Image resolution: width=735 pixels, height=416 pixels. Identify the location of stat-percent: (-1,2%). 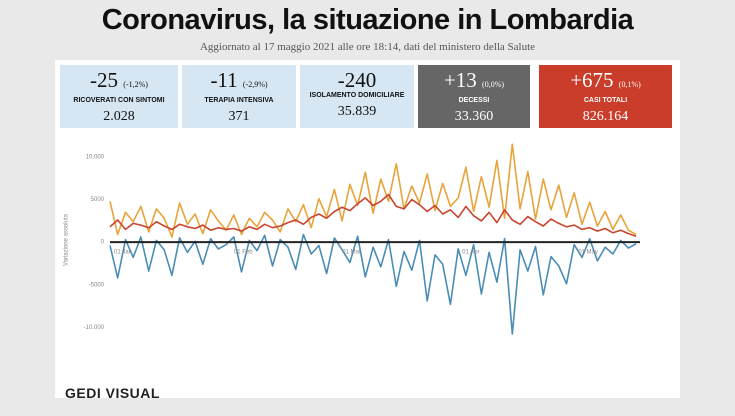
(135, 84).